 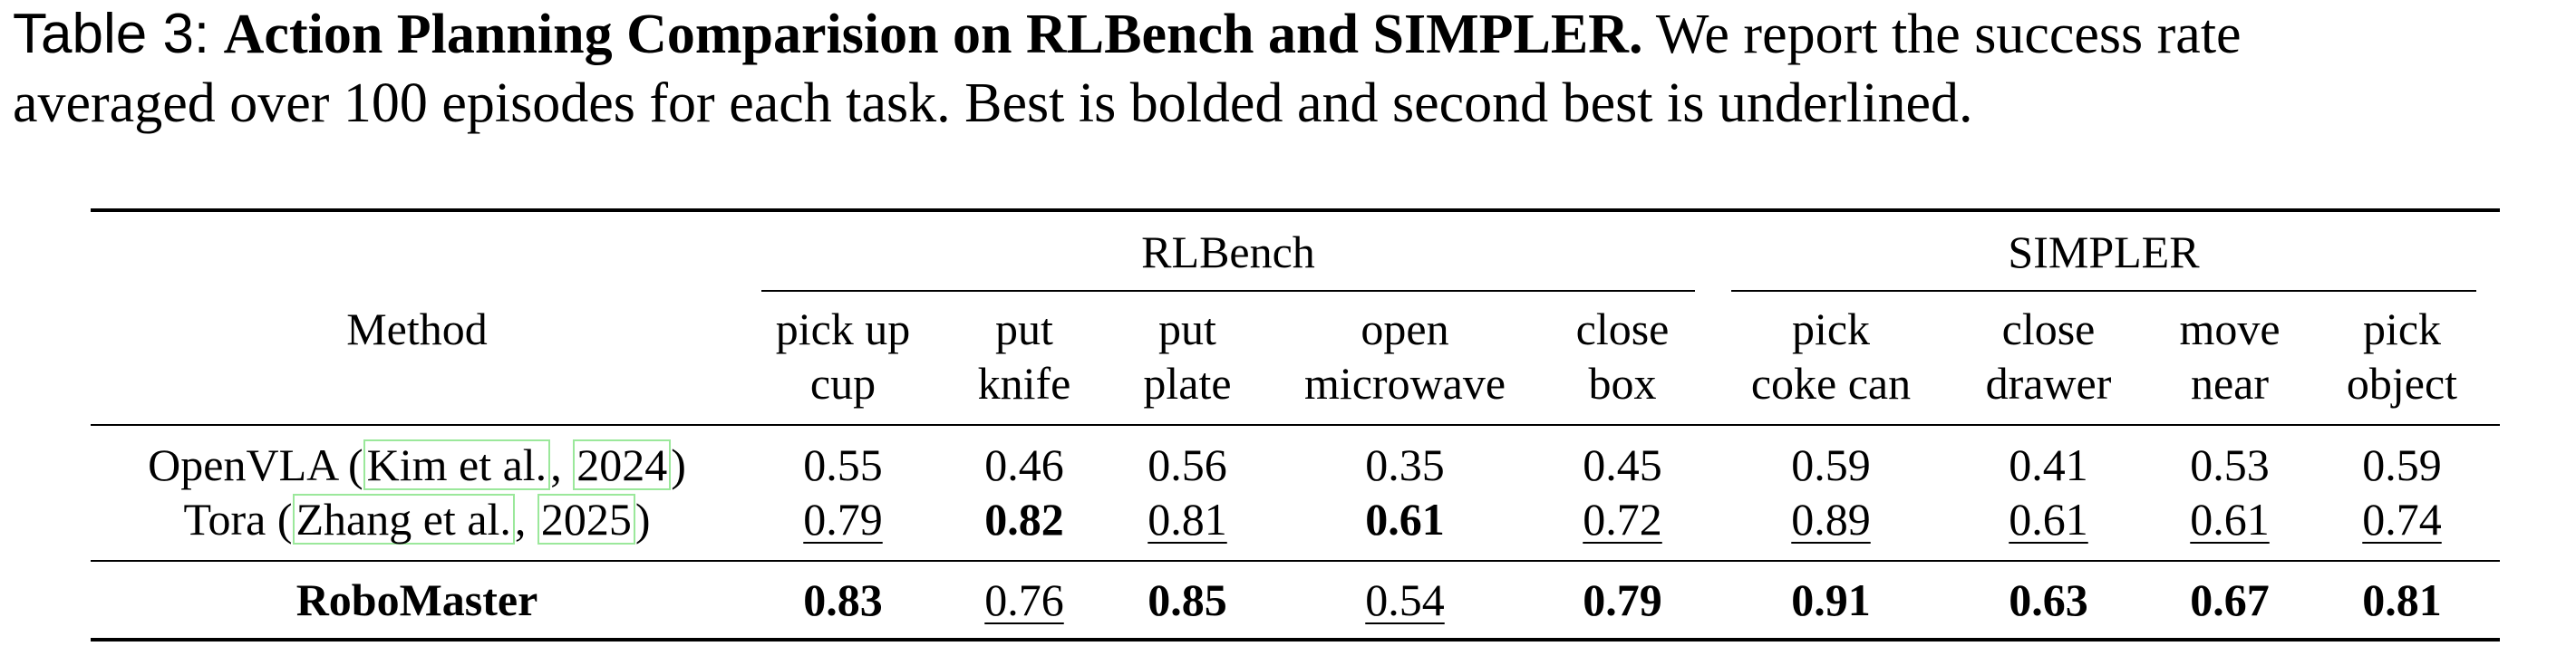 I want to click on value-cell-robomaster: 0.81, so click(x=2402, y=600).